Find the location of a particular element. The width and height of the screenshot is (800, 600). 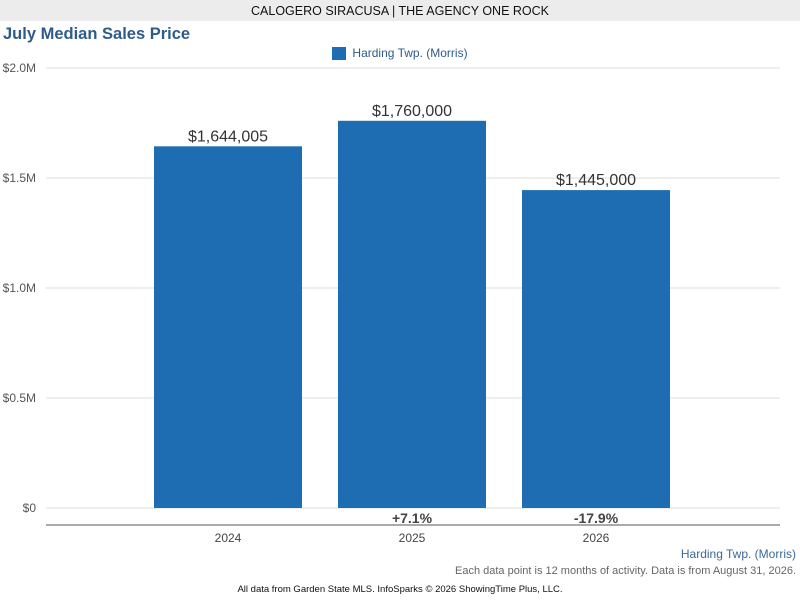

bar-value-label: $1,445,000 is located at coordinates (596, 180).